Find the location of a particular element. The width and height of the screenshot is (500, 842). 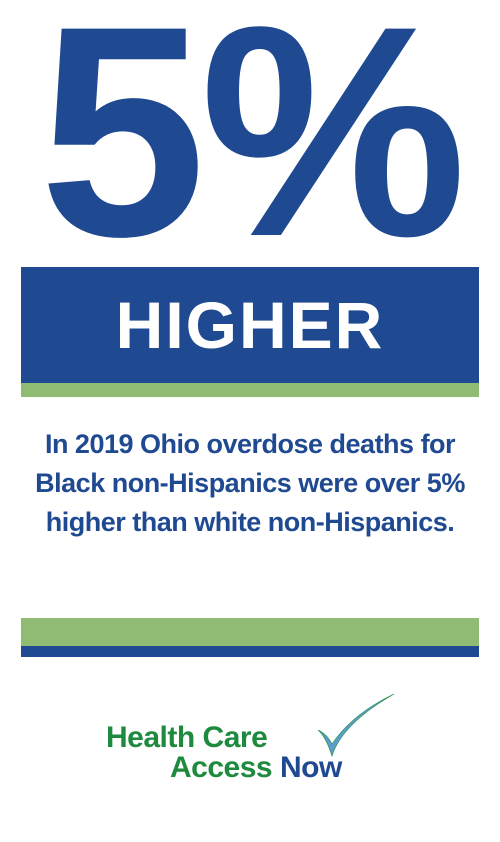

blue-divider-bottom is located at coordinates (250, 651).